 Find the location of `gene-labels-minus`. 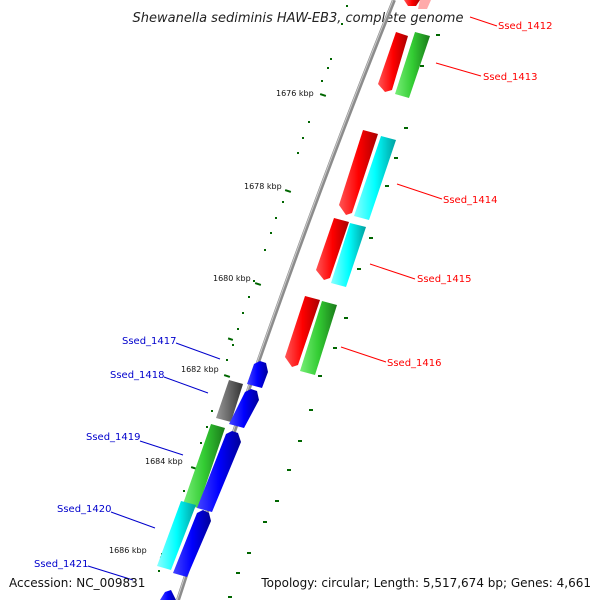

gene-labels-minus is located at coordinates (154, 461).